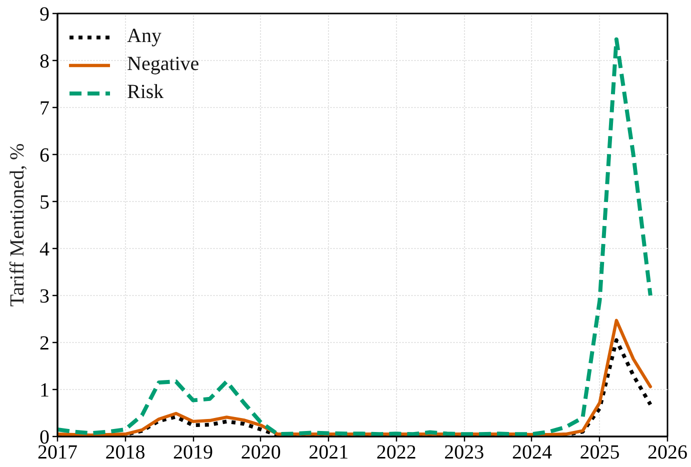 The width and height of the screenshot is (691, 467). I want to click on y-tick-label: 4, so click(45, 249).